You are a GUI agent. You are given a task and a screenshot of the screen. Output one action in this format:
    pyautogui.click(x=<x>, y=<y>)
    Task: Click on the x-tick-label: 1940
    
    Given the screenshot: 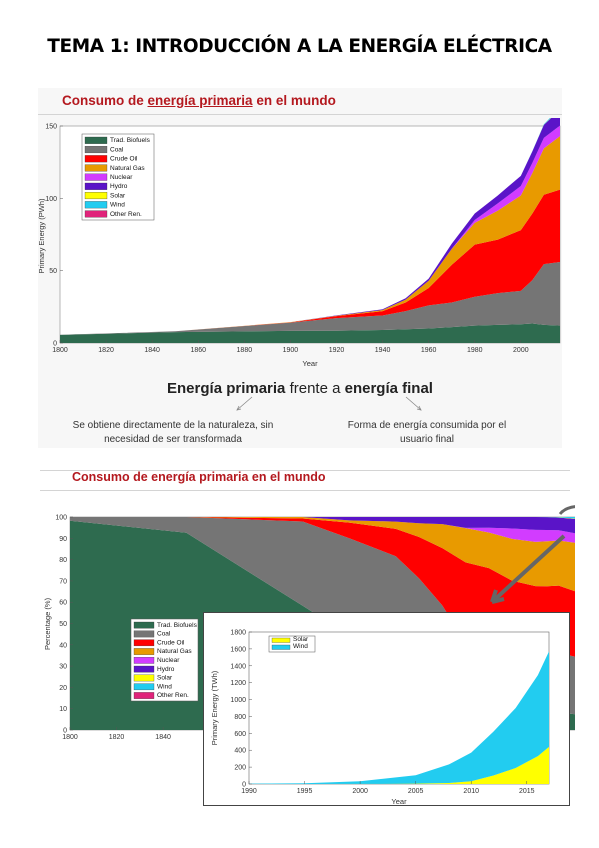 What is the action you would take?
    pyautogui.click(x=383, y=350)
    